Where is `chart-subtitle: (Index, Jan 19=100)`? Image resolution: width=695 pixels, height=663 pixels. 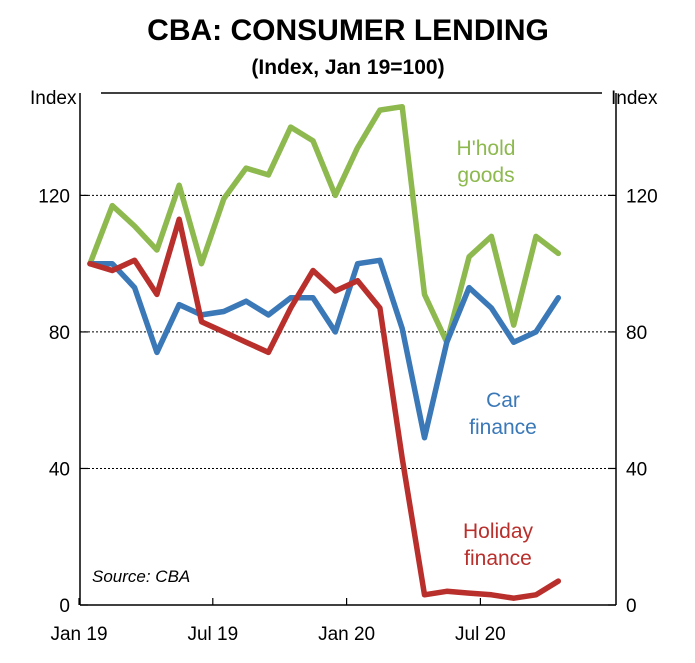
chart-subtitle: (Index, Jan 19=100) is located at coordinates (347, 67).